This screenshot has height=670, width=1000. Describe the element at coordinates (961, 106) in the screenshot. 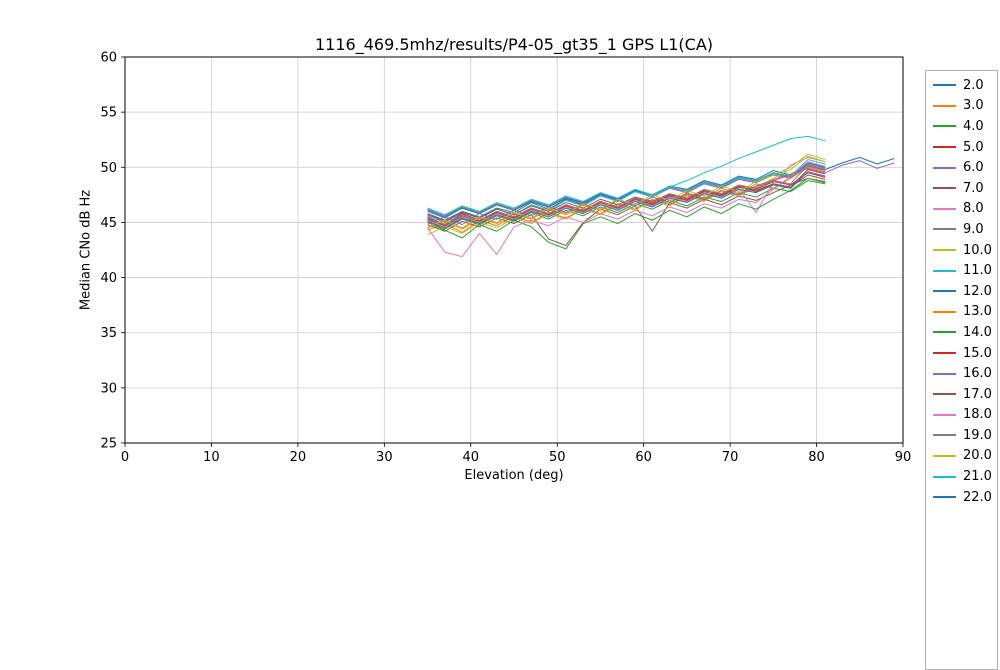

I see `legend-item: 3.0` at that location.